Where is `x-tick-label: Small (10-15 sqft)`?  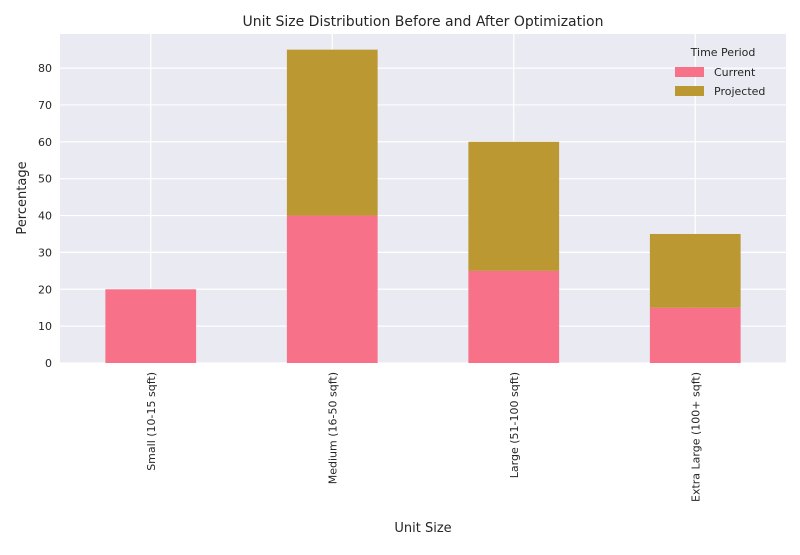 x-tick-label: Small (10-15 sqft) is located at coordinates (151, 421).